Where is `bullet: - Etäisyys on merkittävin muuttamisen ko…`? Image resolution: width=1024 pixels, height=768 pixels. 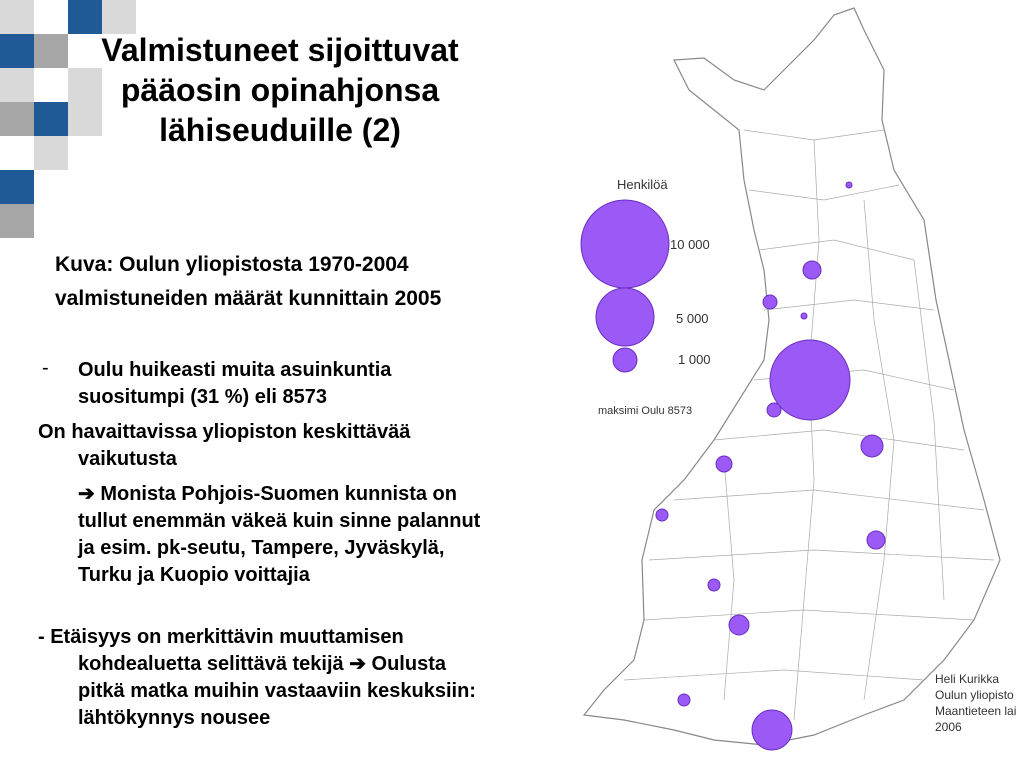
bullet: - Etäisyys on merkittävin muuttamisen ko… is located at coordinates (257, 677).